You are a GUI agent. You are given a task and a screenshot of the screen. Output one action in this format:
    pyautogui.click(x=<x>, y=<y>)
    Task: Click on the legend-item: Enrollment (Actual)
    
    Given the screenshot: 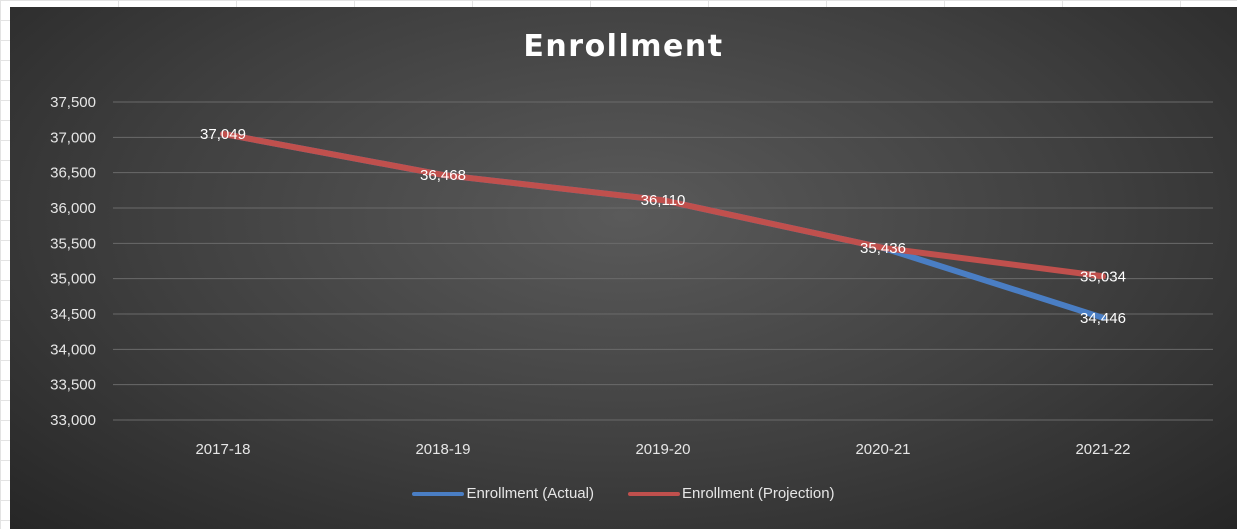 What is the action you would take?
    pyautogui.click(x=503, y=493)
    